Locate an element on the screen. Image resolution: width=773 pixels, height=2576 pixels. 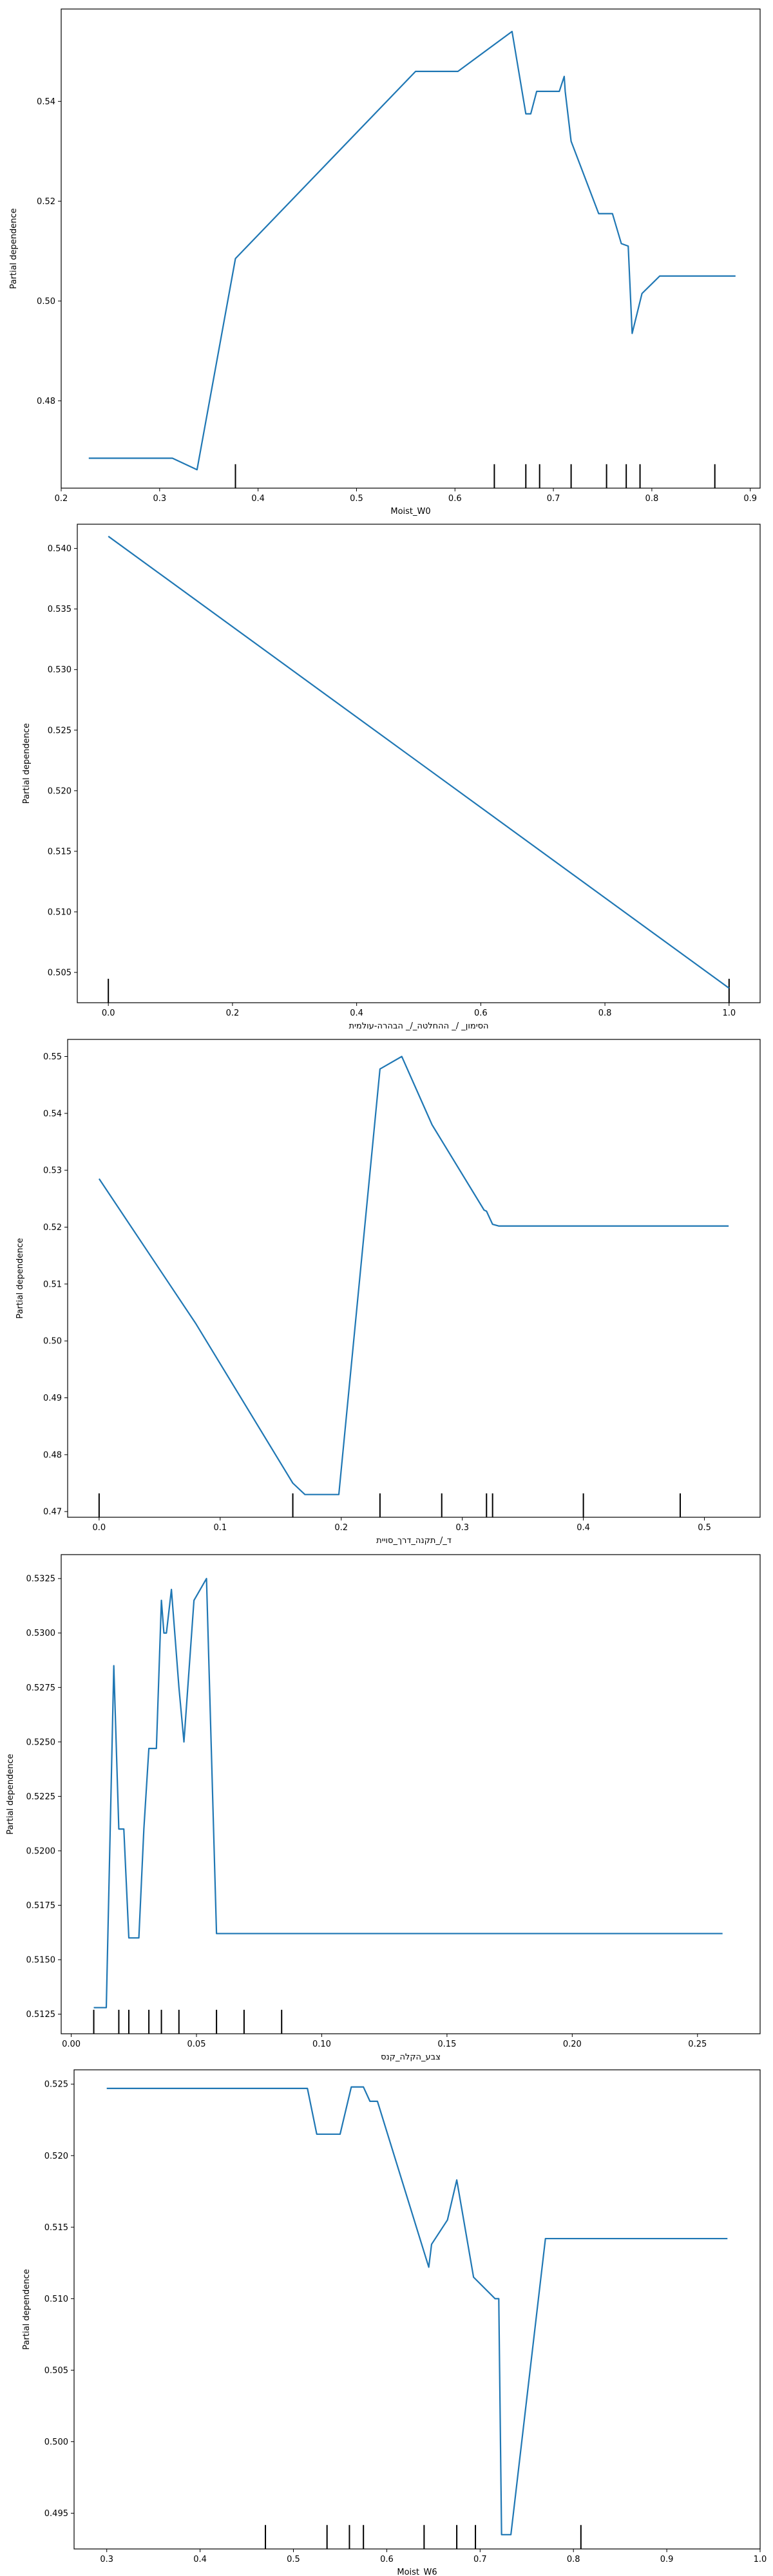
y-tick-label: 0.5225 is located at coordinates (41, 1797).